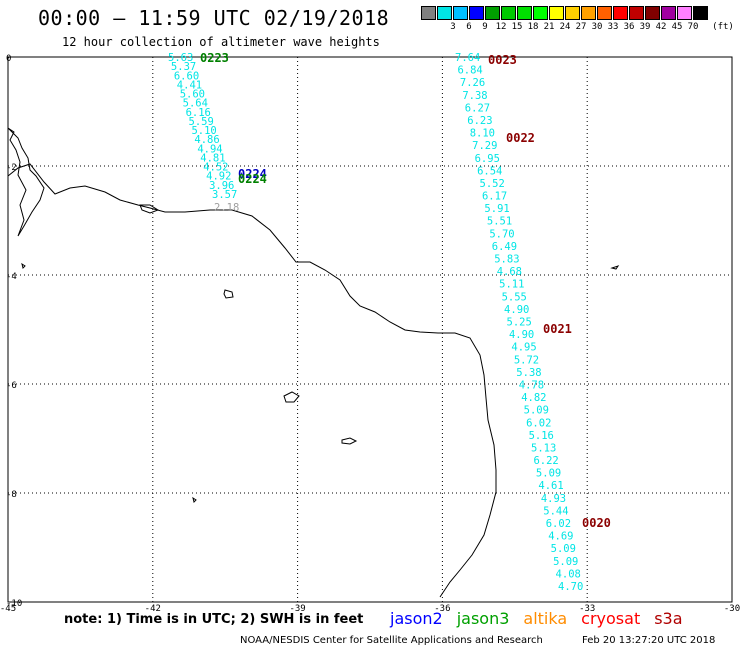 Image resolution: width=740 pixels, height=650 pixels. I want to click on wave-height-value: 5.60, so click(192, 95).